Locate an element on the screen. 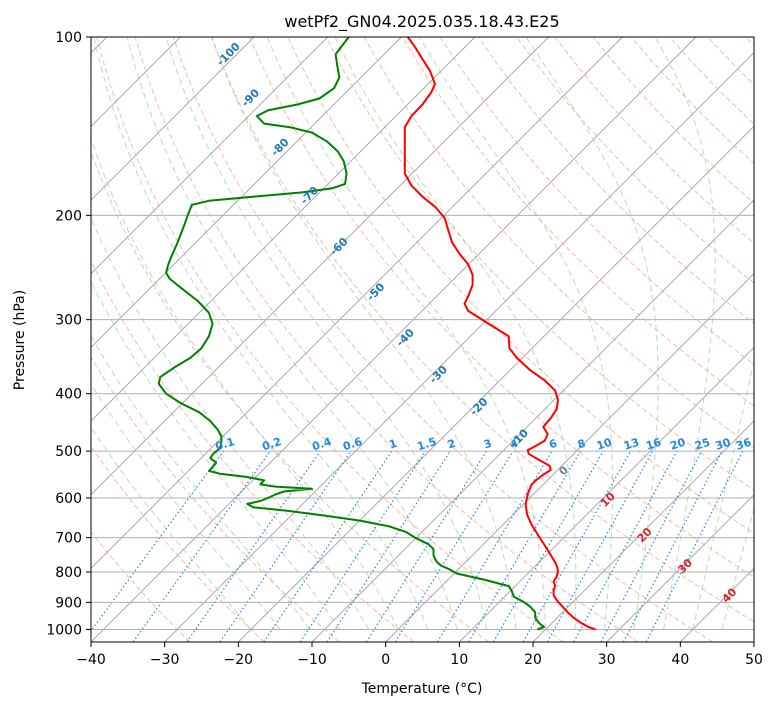 The width and height of the screenshot is (775, 708). mixing-ratio-label: 0.2 is located at coordinates (272, 444).